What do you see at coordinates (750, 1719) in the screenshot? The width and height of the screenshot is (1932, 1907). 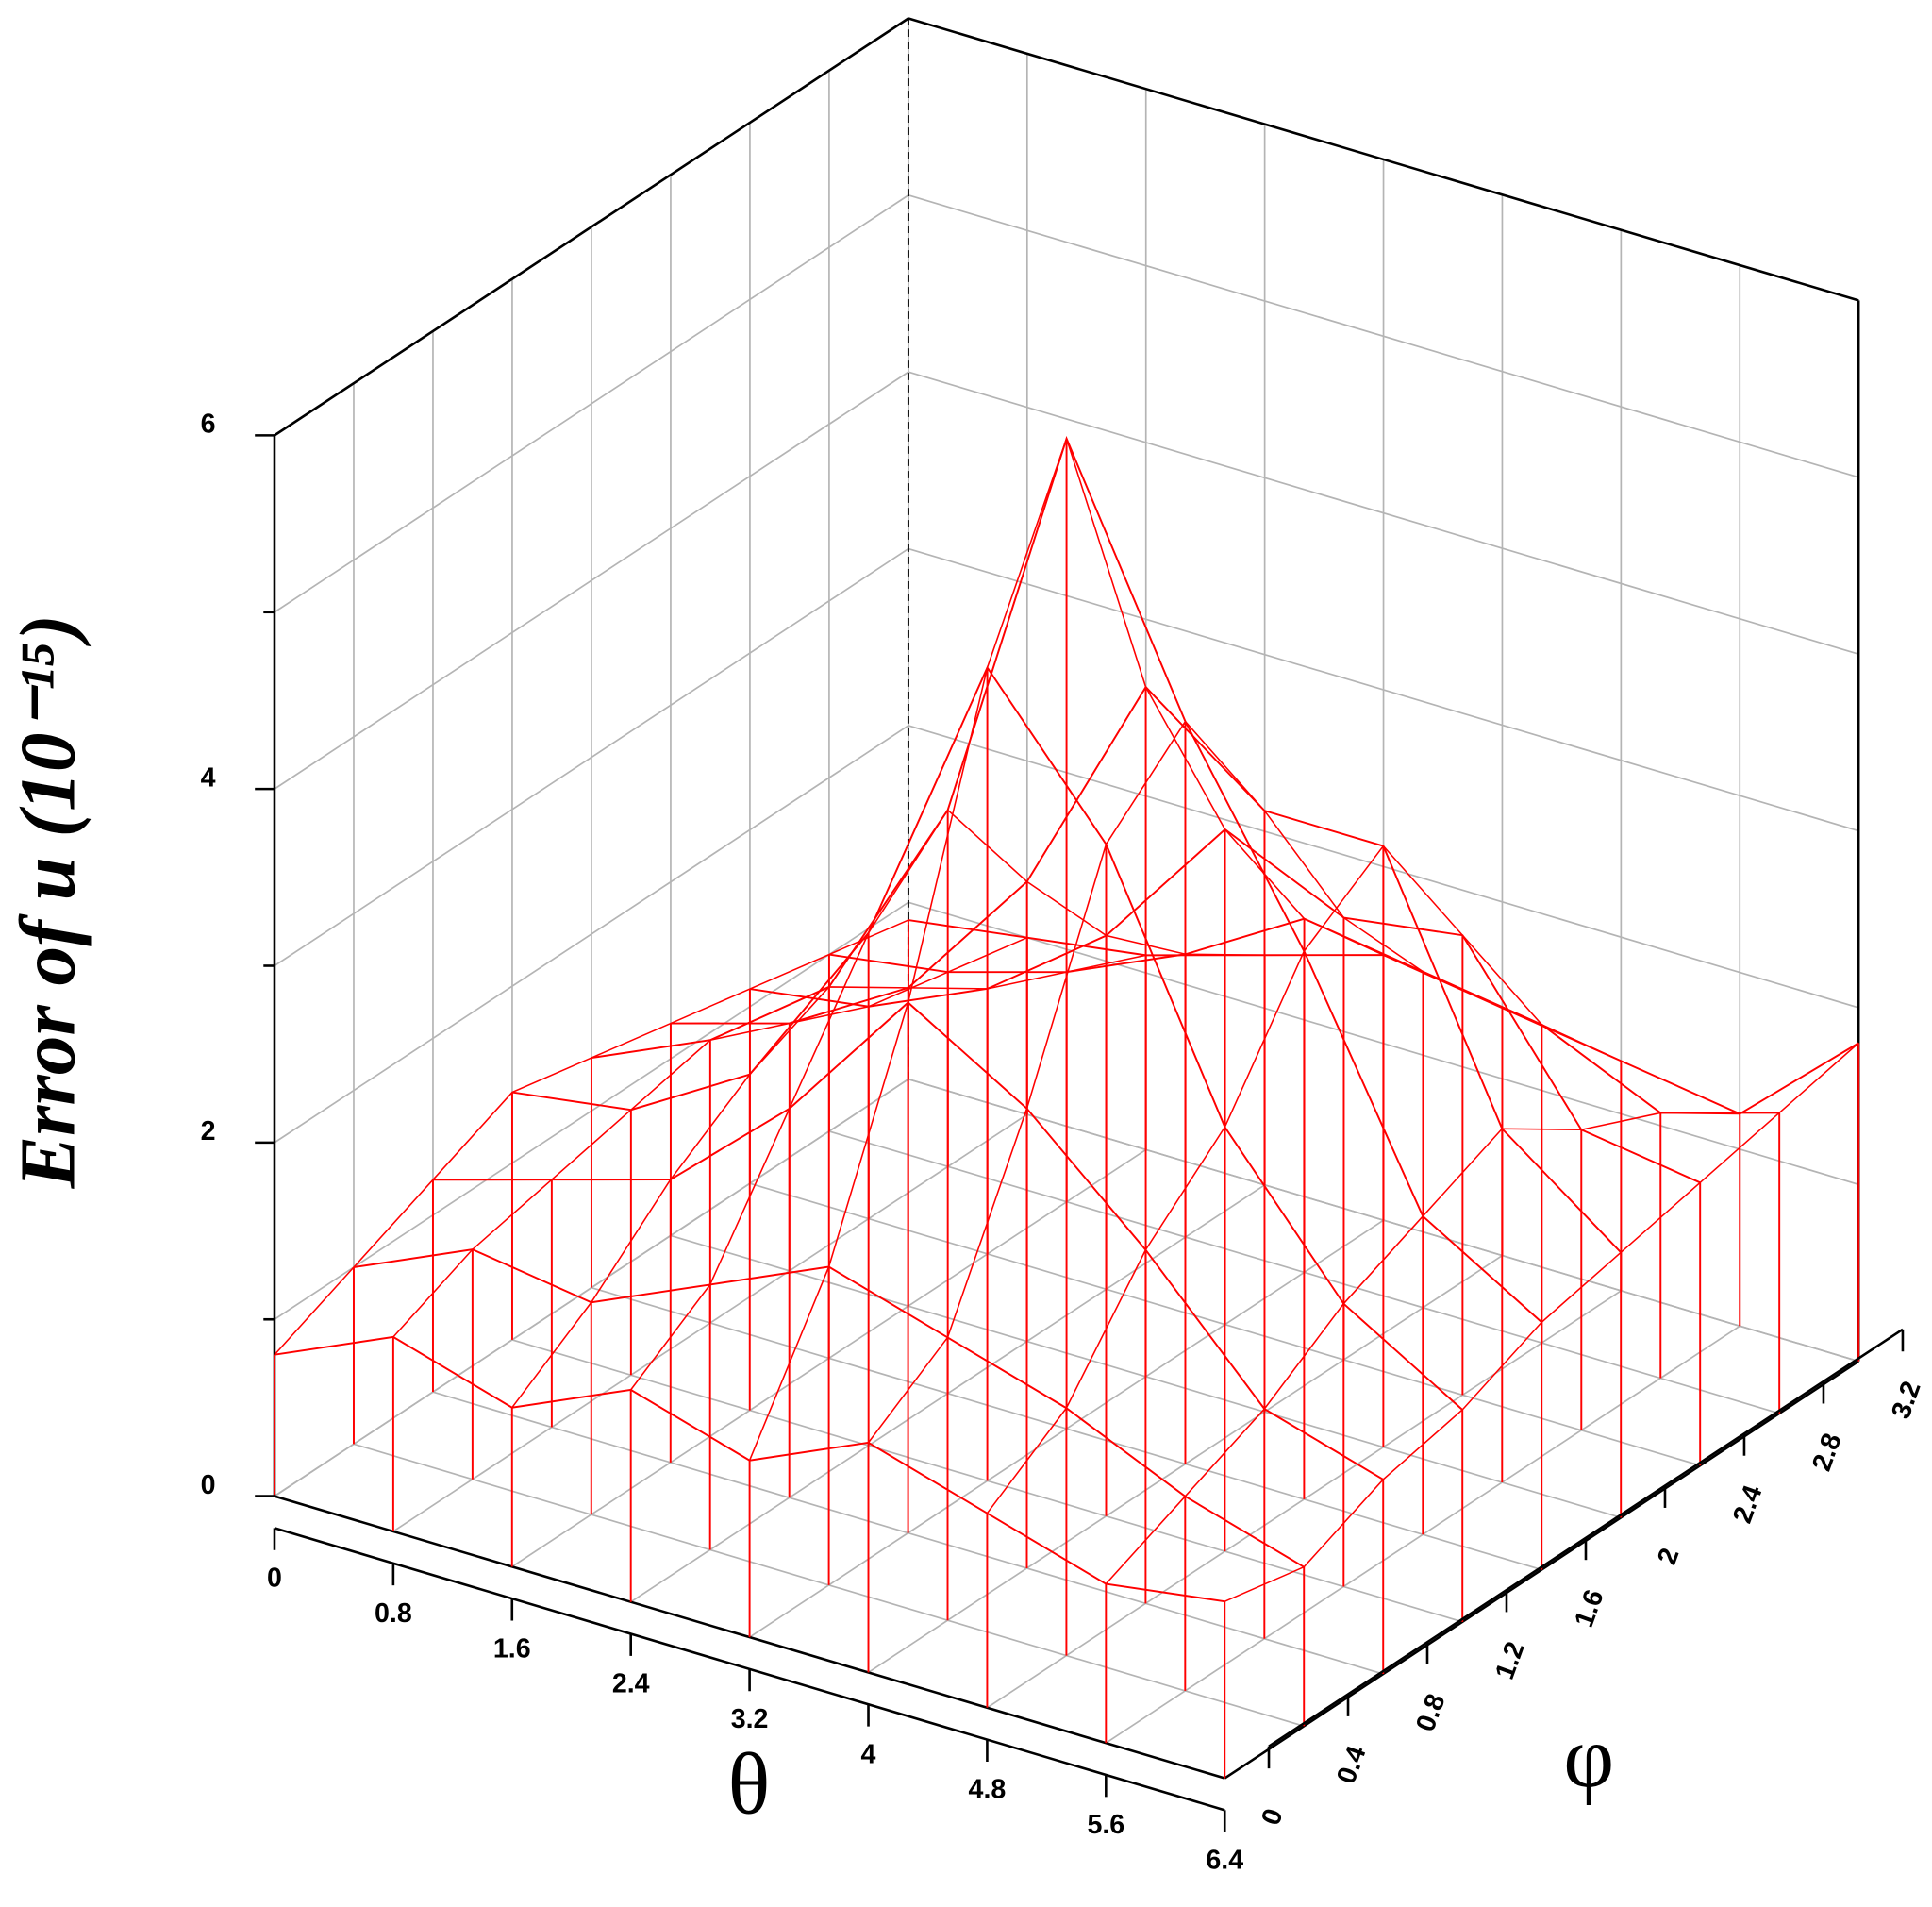 I see `x-tick-label: 3.2` at bounding box center [750, 1719].